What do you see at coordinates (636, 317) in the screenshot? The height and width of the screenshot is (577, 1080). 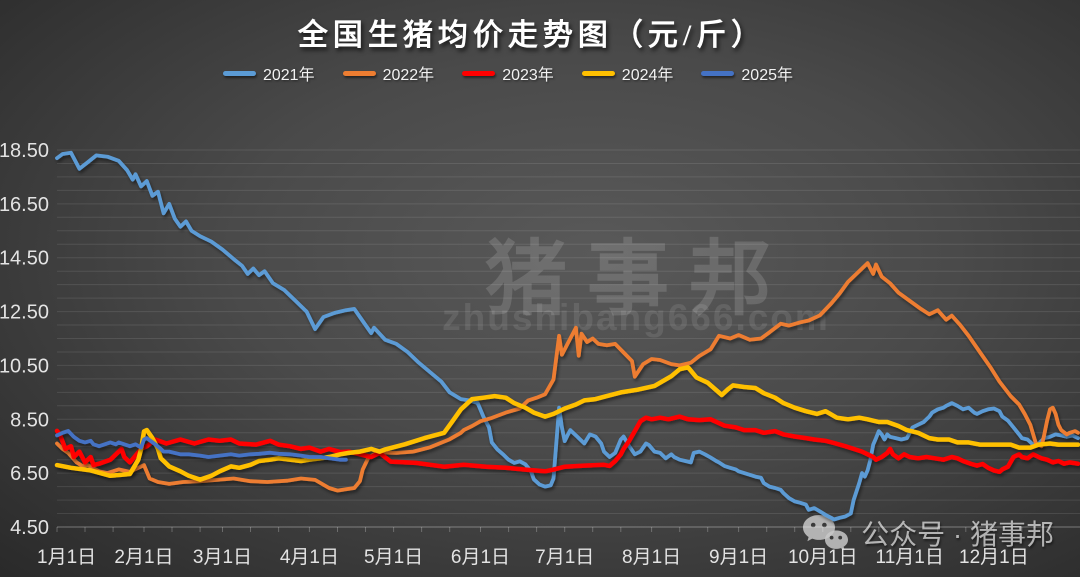 I see `watermark-site-url: zhushibang666.com` at bounding box center [636, 317].